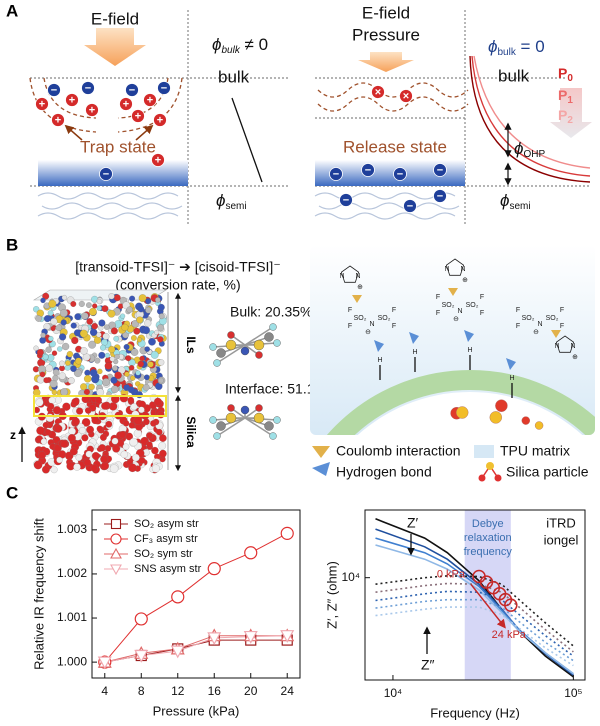 The width and height of the screenshot is (600, 726). Describe the element at coordinates (570, 100) in the screenshot. I see `p-sub: 1` at that location.